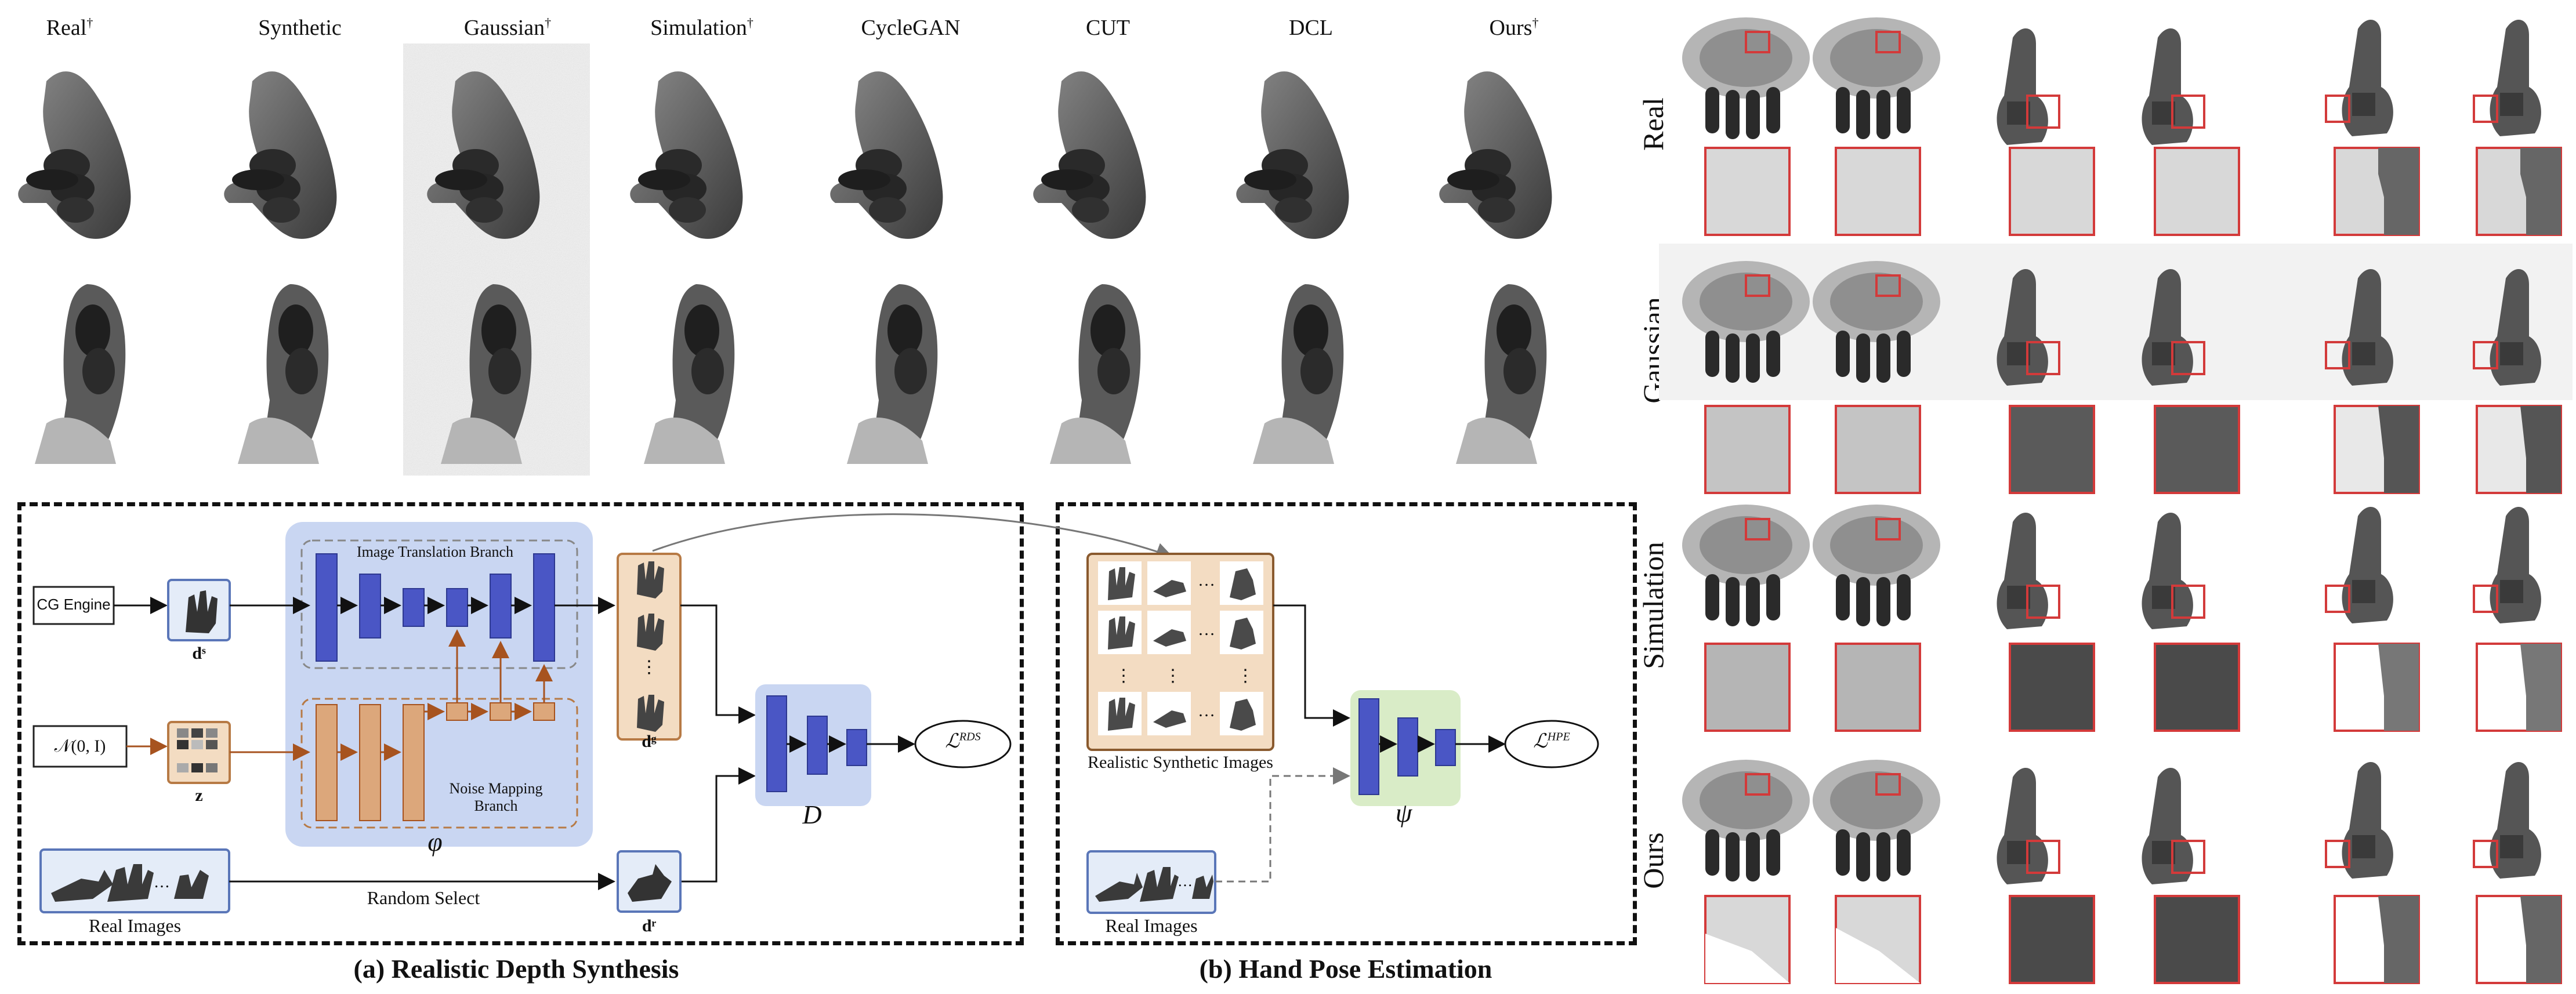  I want to click on row-real, so click(2111, 81).